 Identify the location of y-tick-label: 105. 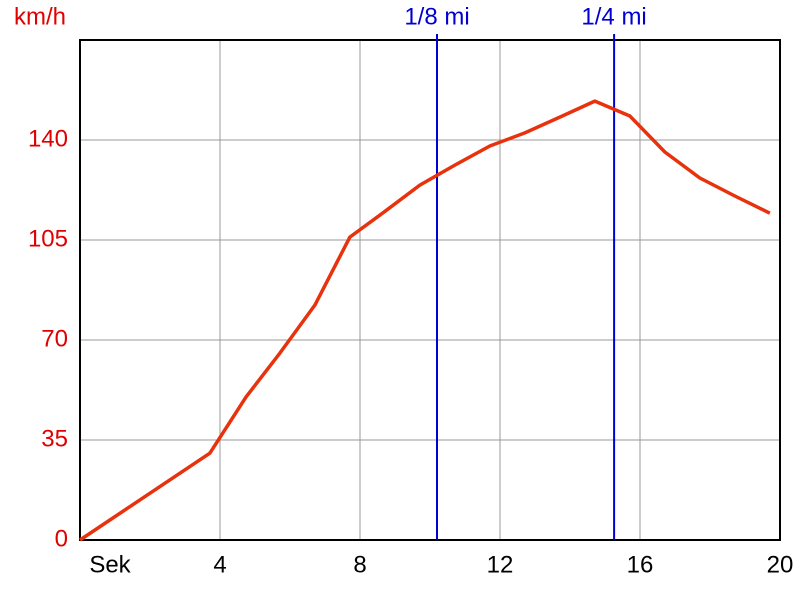
(48, 238).